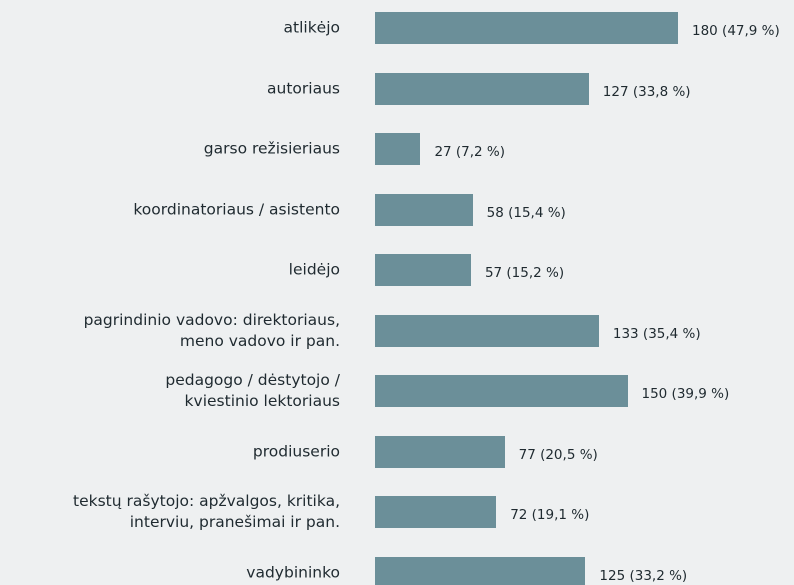  I want to click on category-label: autoriaus, so click(303, 88).